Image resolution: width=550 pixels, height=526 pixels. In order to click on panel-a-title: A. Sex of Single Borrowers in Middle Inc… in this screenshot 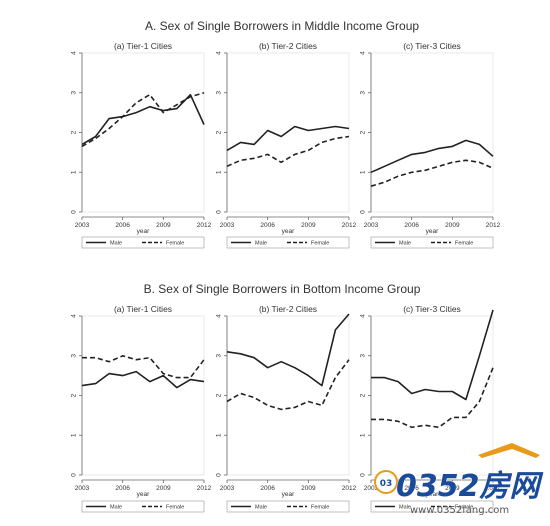, I will do `click(282, 26)`.